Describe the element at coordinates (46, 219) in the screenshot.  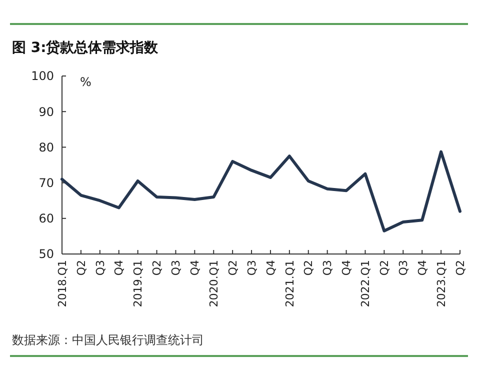
I see `y-tick-label: 60` at that location.